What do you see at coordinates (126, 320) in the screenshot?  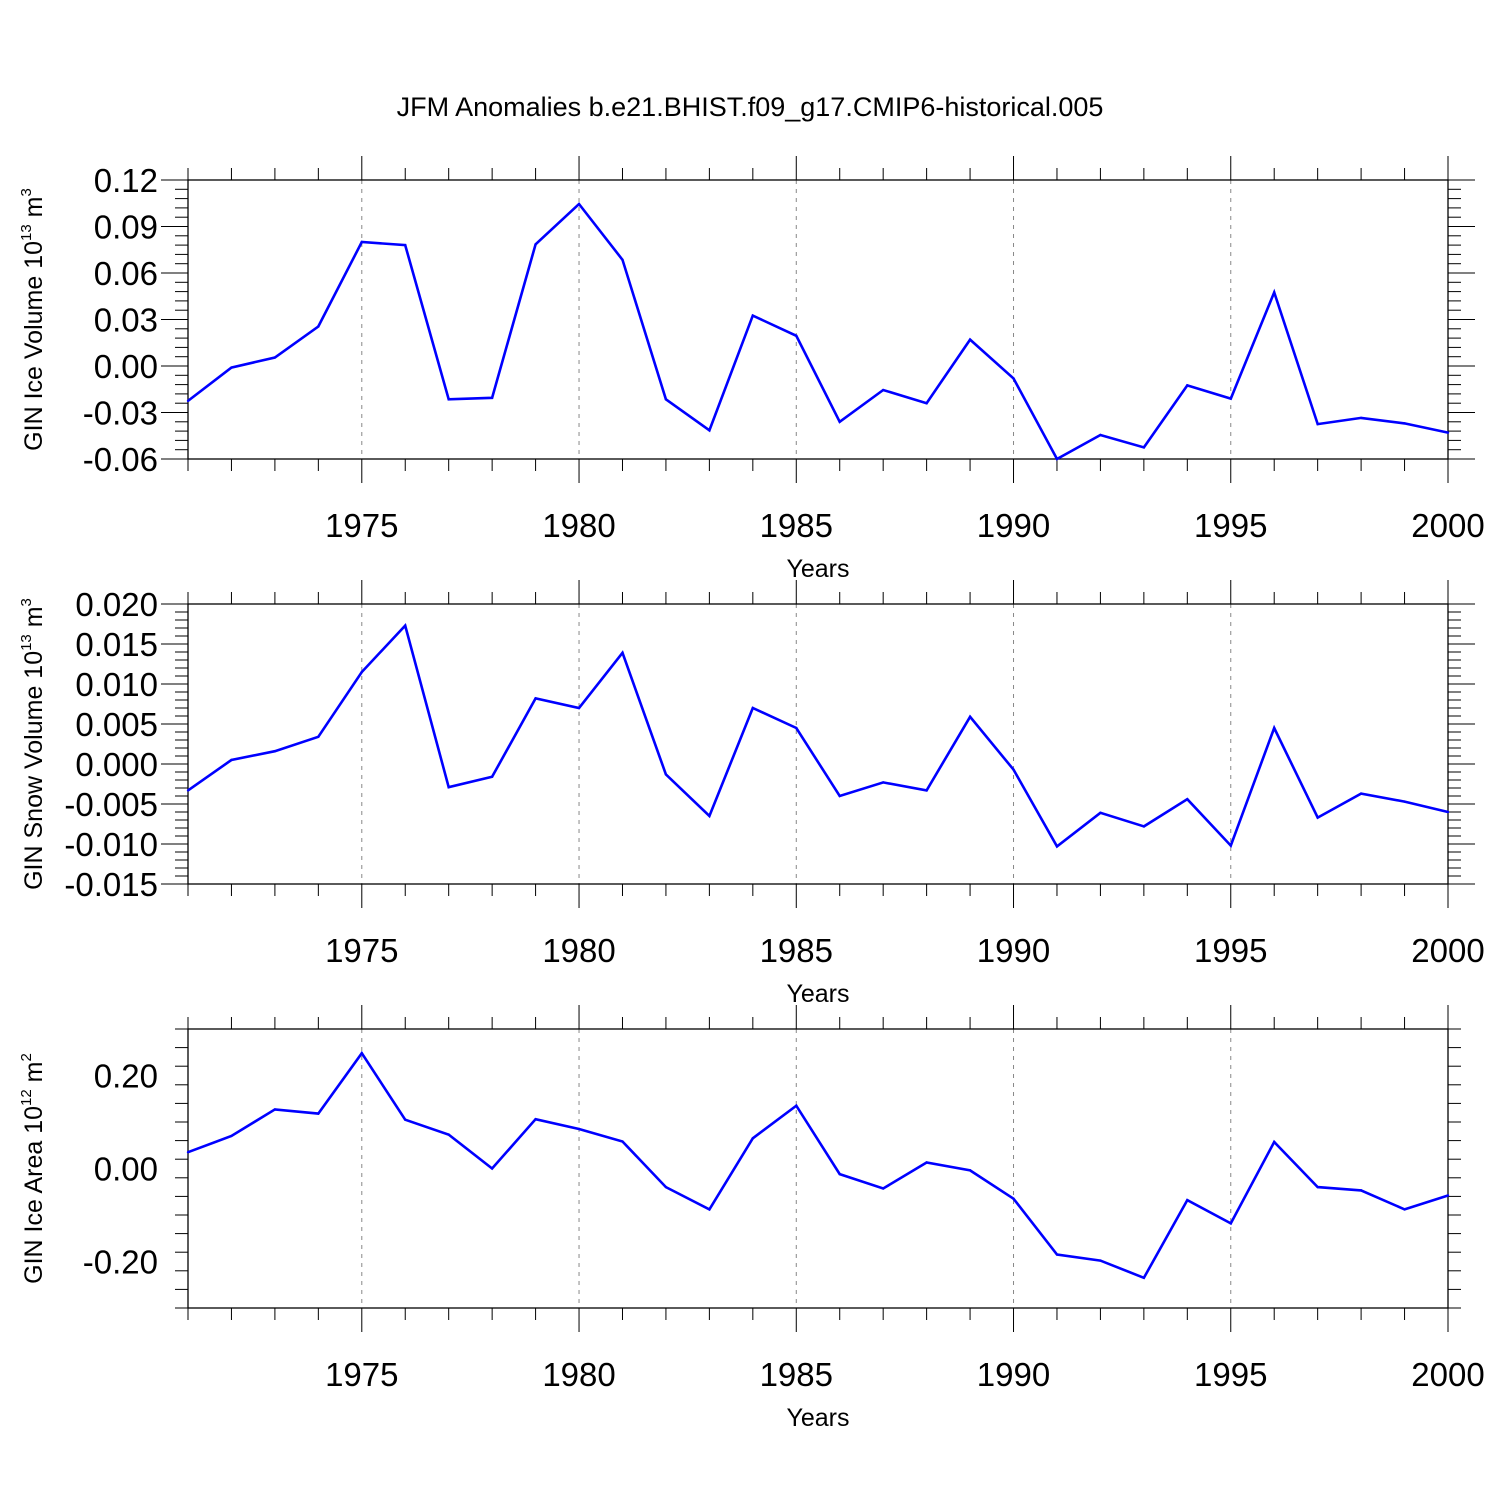 I see `y-tick-label: 0.03` at bounding box center [126, 320].